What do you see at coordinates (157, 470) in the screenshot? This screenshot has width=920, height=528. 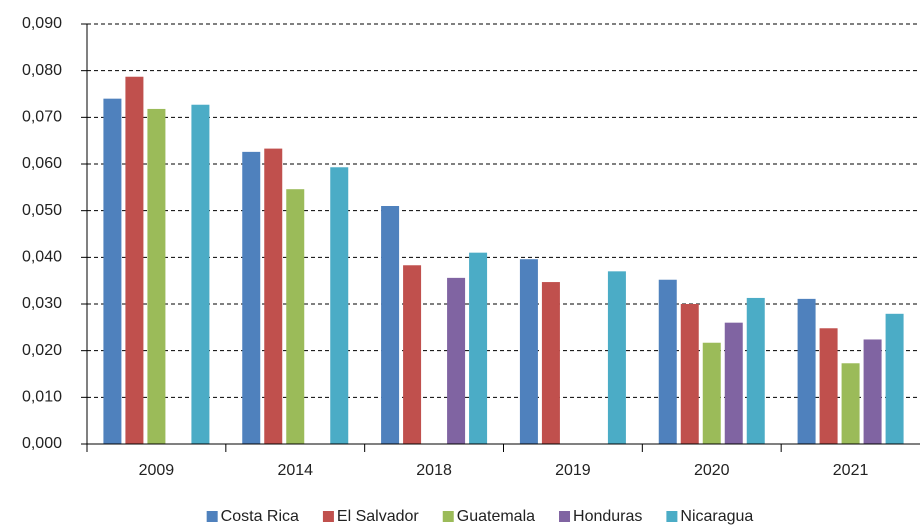 I see `x-tick-label: 2009` at bounding box center [157, 470].